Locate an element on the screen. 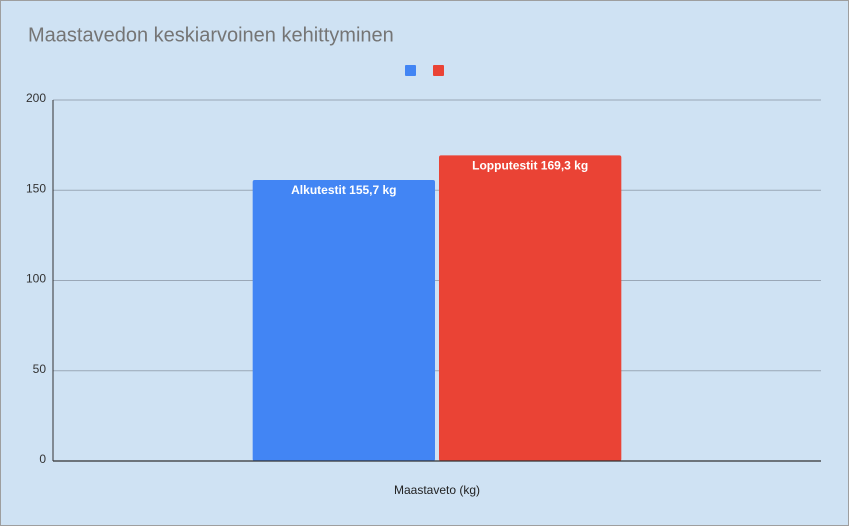 This screenshot has height=526, width=849. y-tick-label: 200 is located at coordinates (36, 98).